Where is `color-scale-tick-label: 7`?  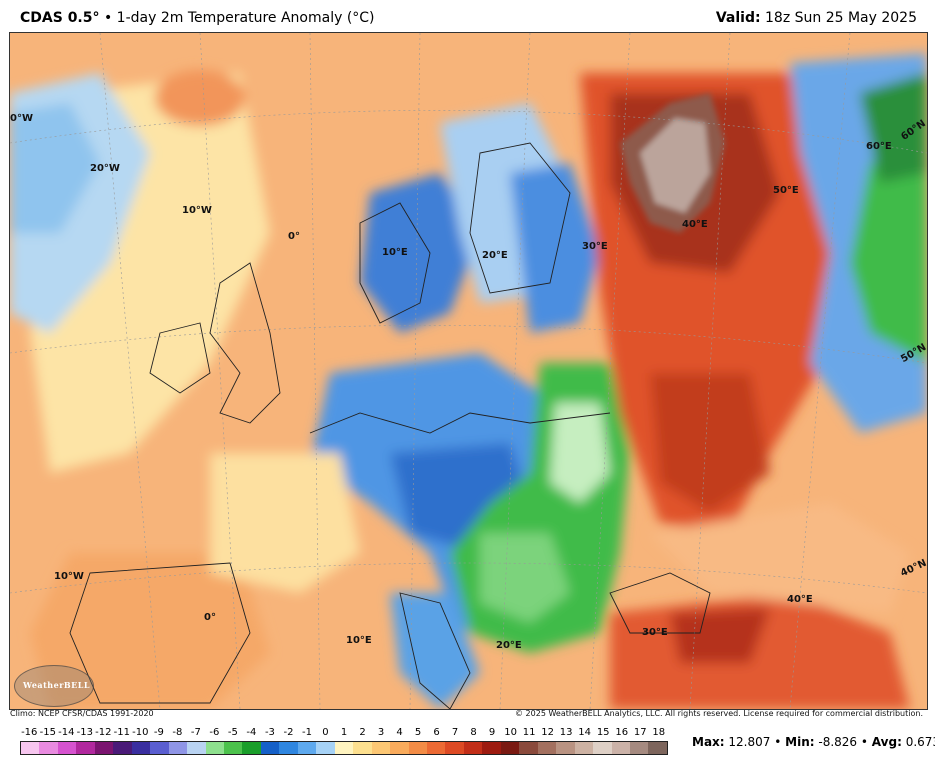 color-scale-tick-label: 7 is located at coordinates (455, 732).